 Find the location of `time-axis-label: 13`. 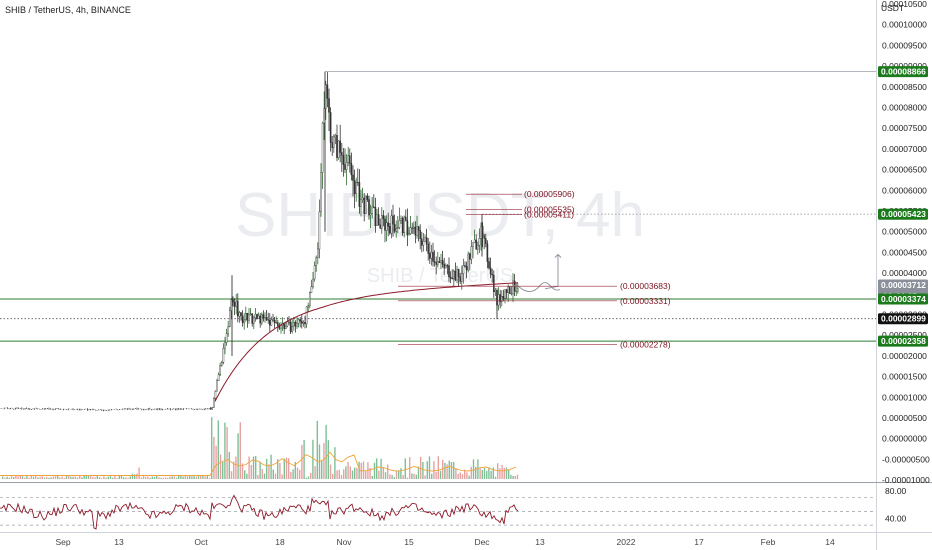

time-axis-label: 13 is located at coordinates (119, 542).